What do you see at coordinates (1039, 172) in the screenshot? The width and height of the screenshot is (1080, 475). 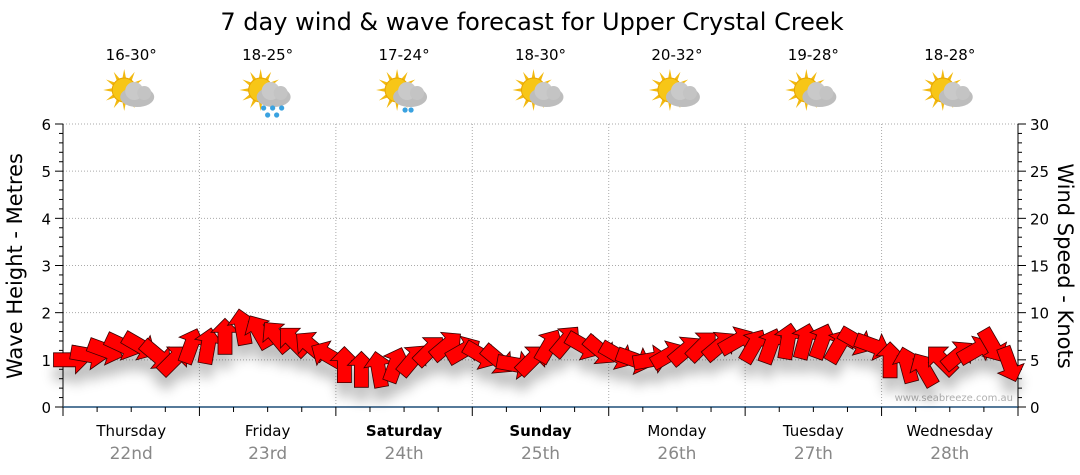 I see `y-tick-label-right: 25` at bounding box center [1039, 172].